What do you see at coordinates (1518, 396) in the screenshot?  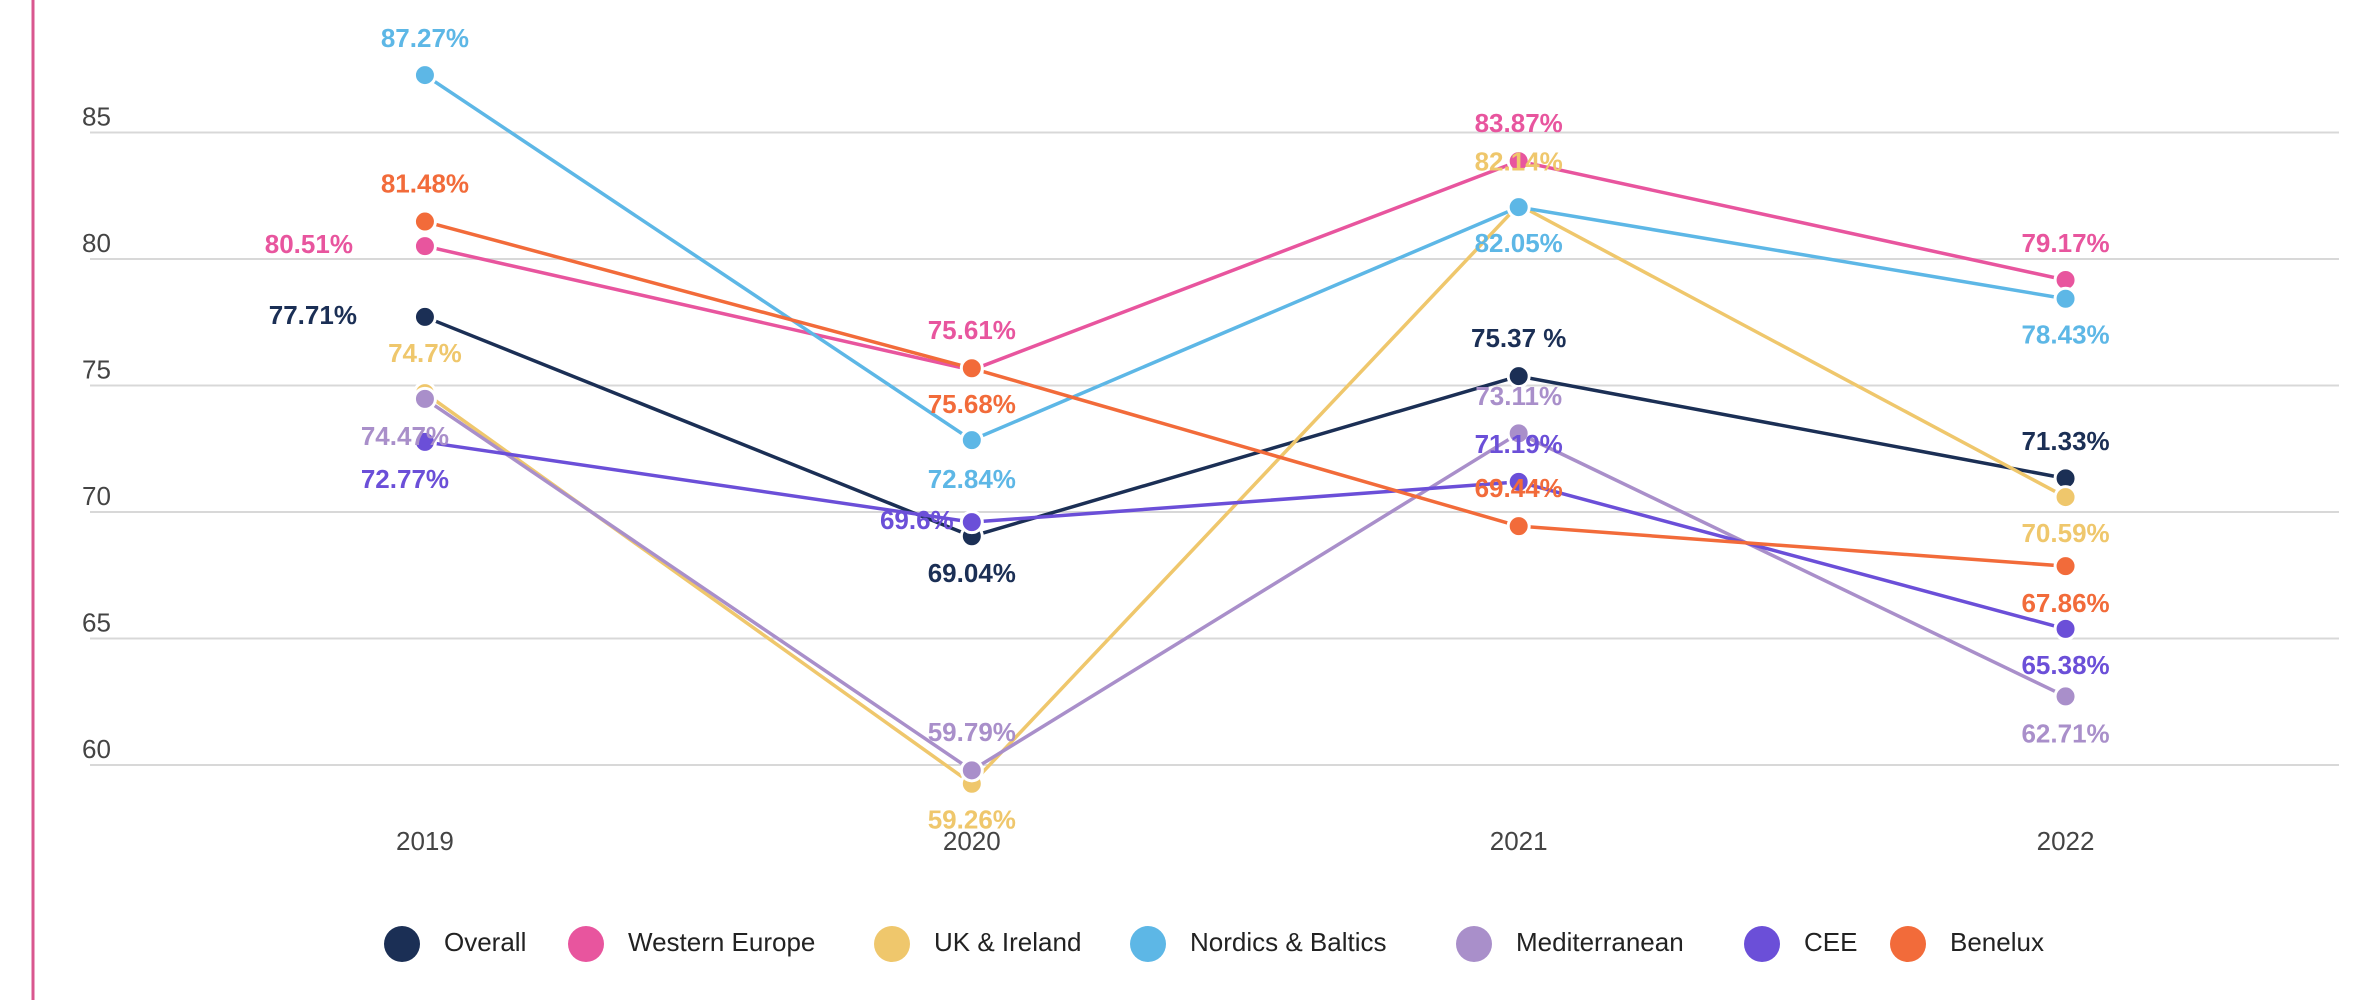 I see `data-label: 73.11%` at bounding box center [1518, 396].